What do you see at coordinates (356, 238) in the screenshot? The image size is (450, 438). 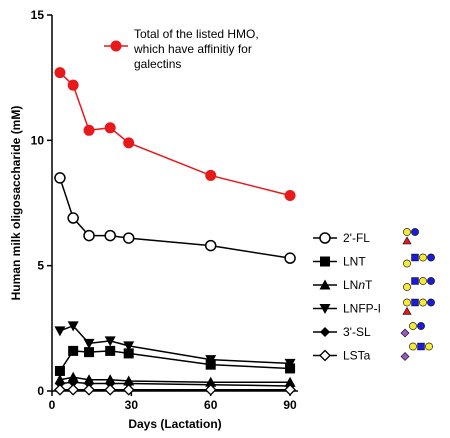 I see `legend-label: 2'-FL` at bounding box center [356, 238].